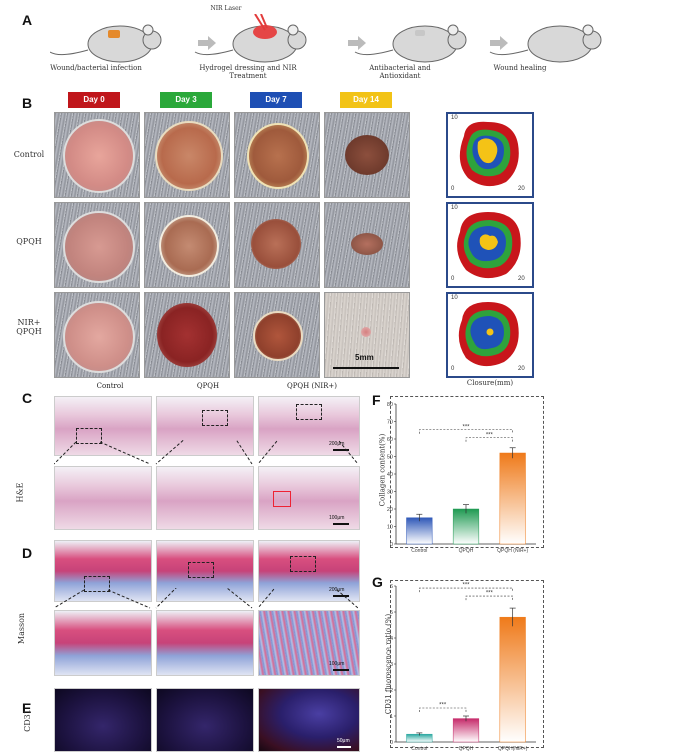 This screenshot has width=674, height=756. I want to click on y-tick-label: 5, so click(391, 613).